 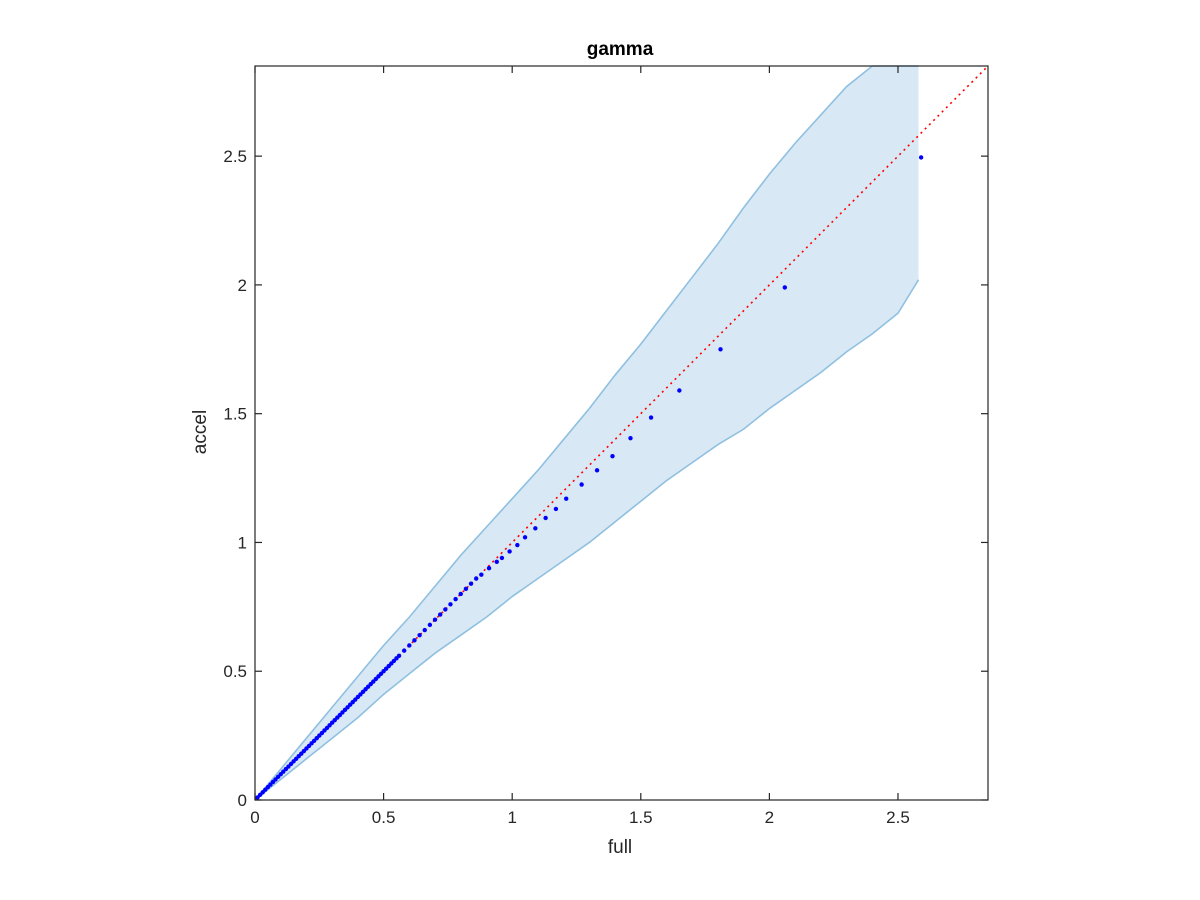 I want to click on y-tick-label: 1.5, so click(x=235, y=414).